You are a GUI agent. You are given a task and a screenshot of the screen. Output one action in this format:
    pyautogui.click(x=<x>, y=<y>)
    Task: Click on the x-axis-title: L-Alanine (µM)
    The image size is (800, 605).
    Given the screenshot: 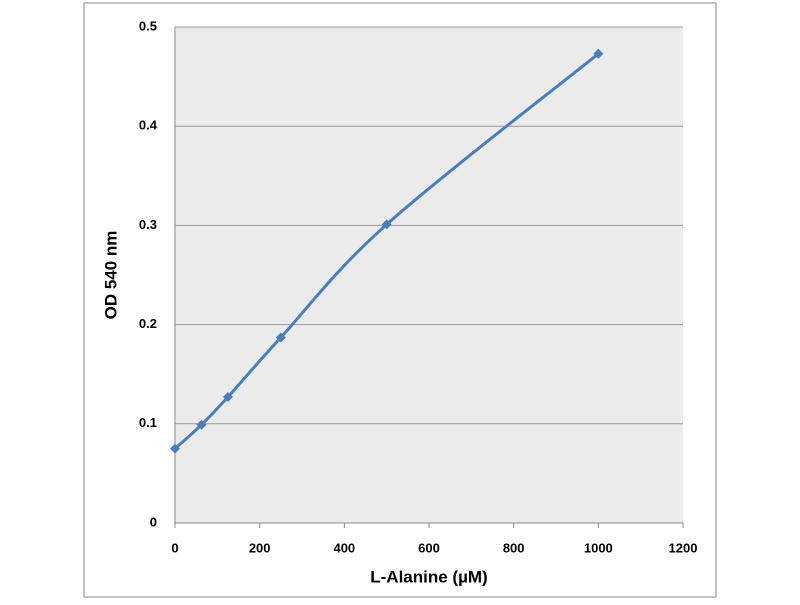 What is the action you would take?
    pyautogui.click(x=428, y=576)
    